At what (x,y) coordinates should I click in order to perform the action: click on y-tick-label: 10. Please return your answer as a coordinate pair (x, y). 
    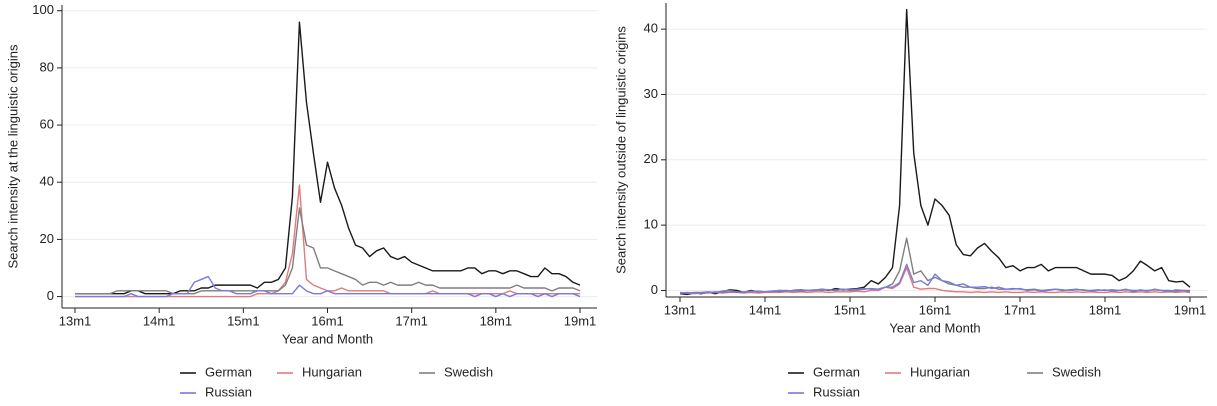
    Looking at the image, I should click on (651, 224).